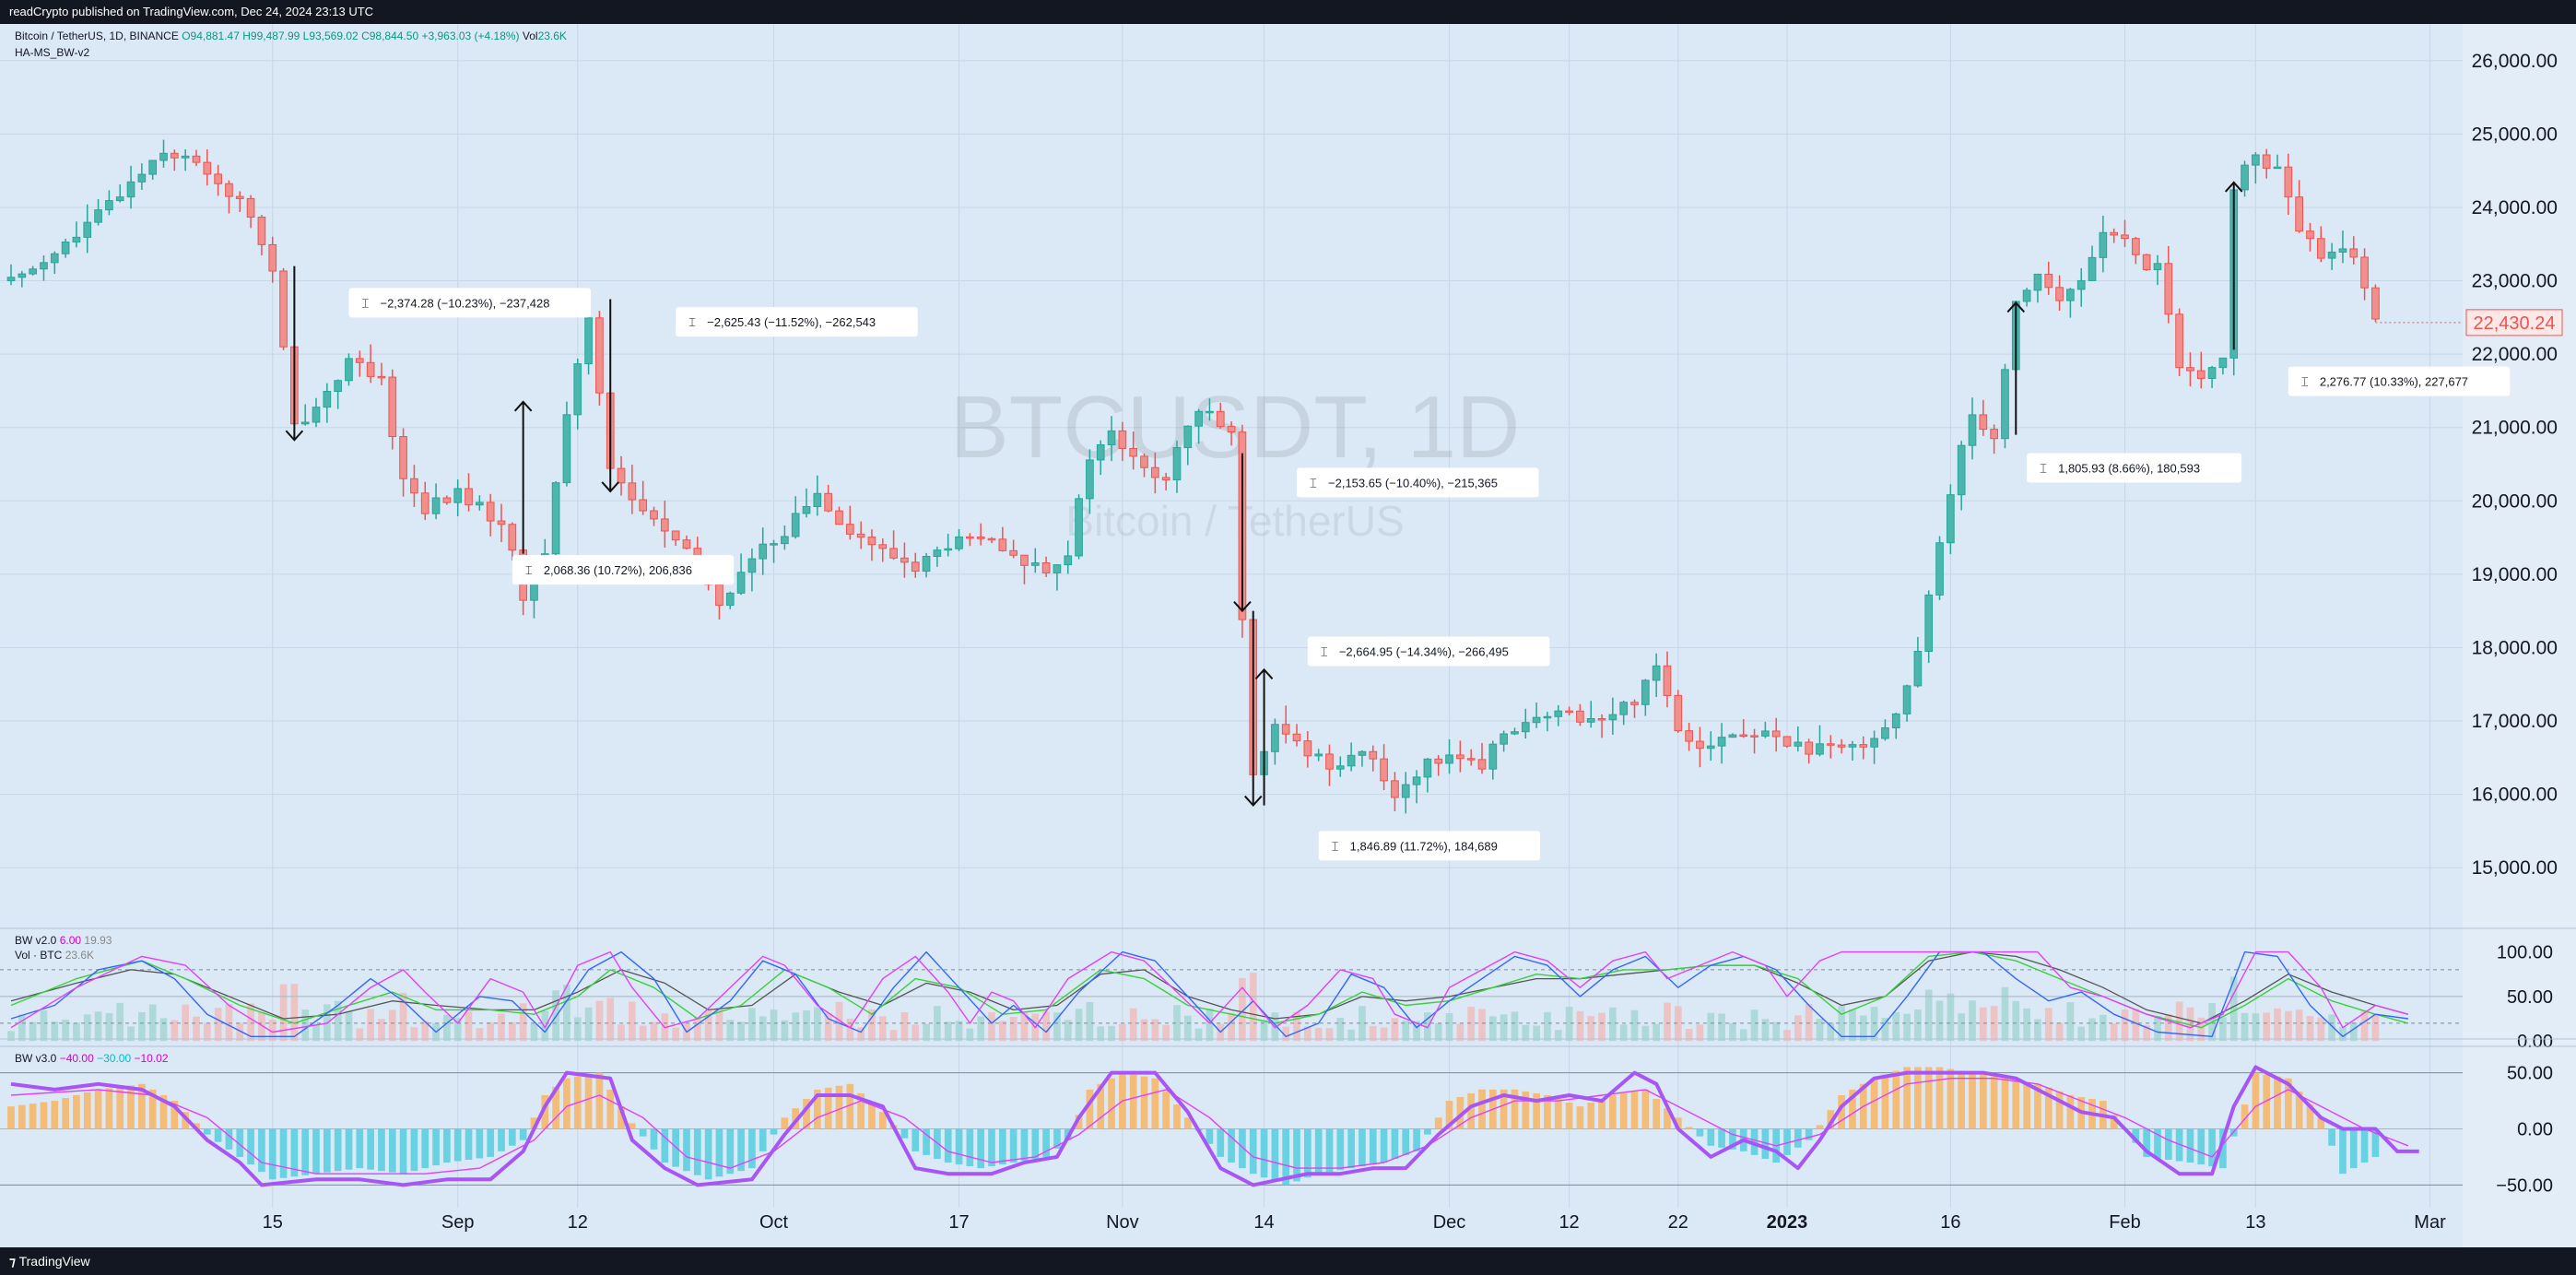  Describe the element at coordinates (271, 36) in the screenshot. I see `ohlc-high: H99,487.99` at that location.